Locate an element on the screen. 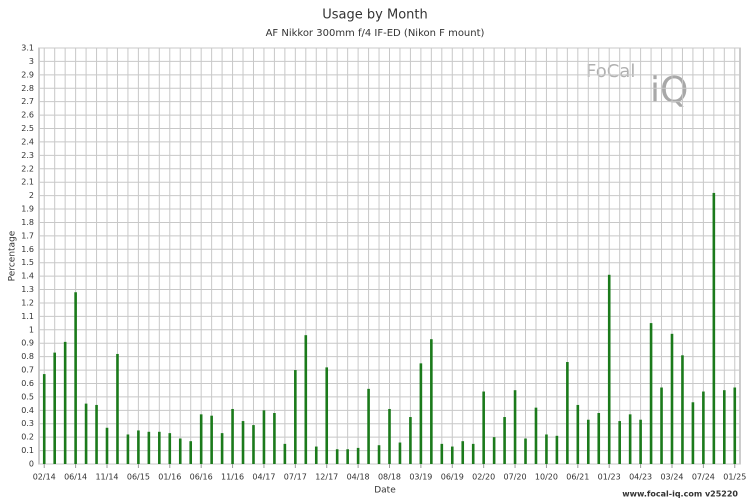  y-axis-label: Percentage is located at coordinates (13, 255).